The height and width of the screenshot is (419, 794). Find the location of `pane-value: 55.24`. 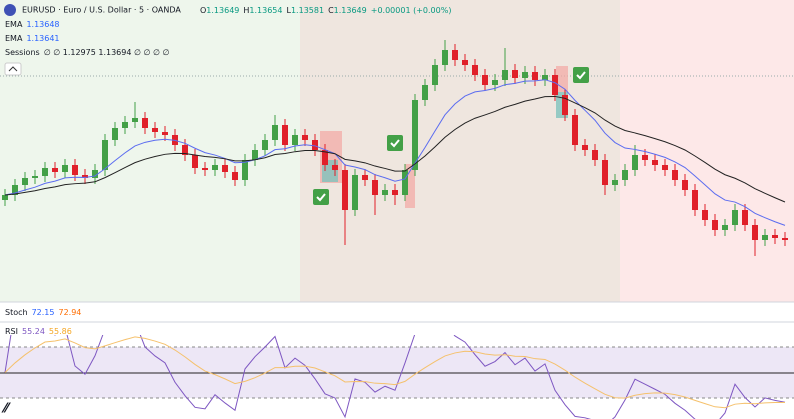

pane-value: 55.24 is located at coordinates (33, 331).